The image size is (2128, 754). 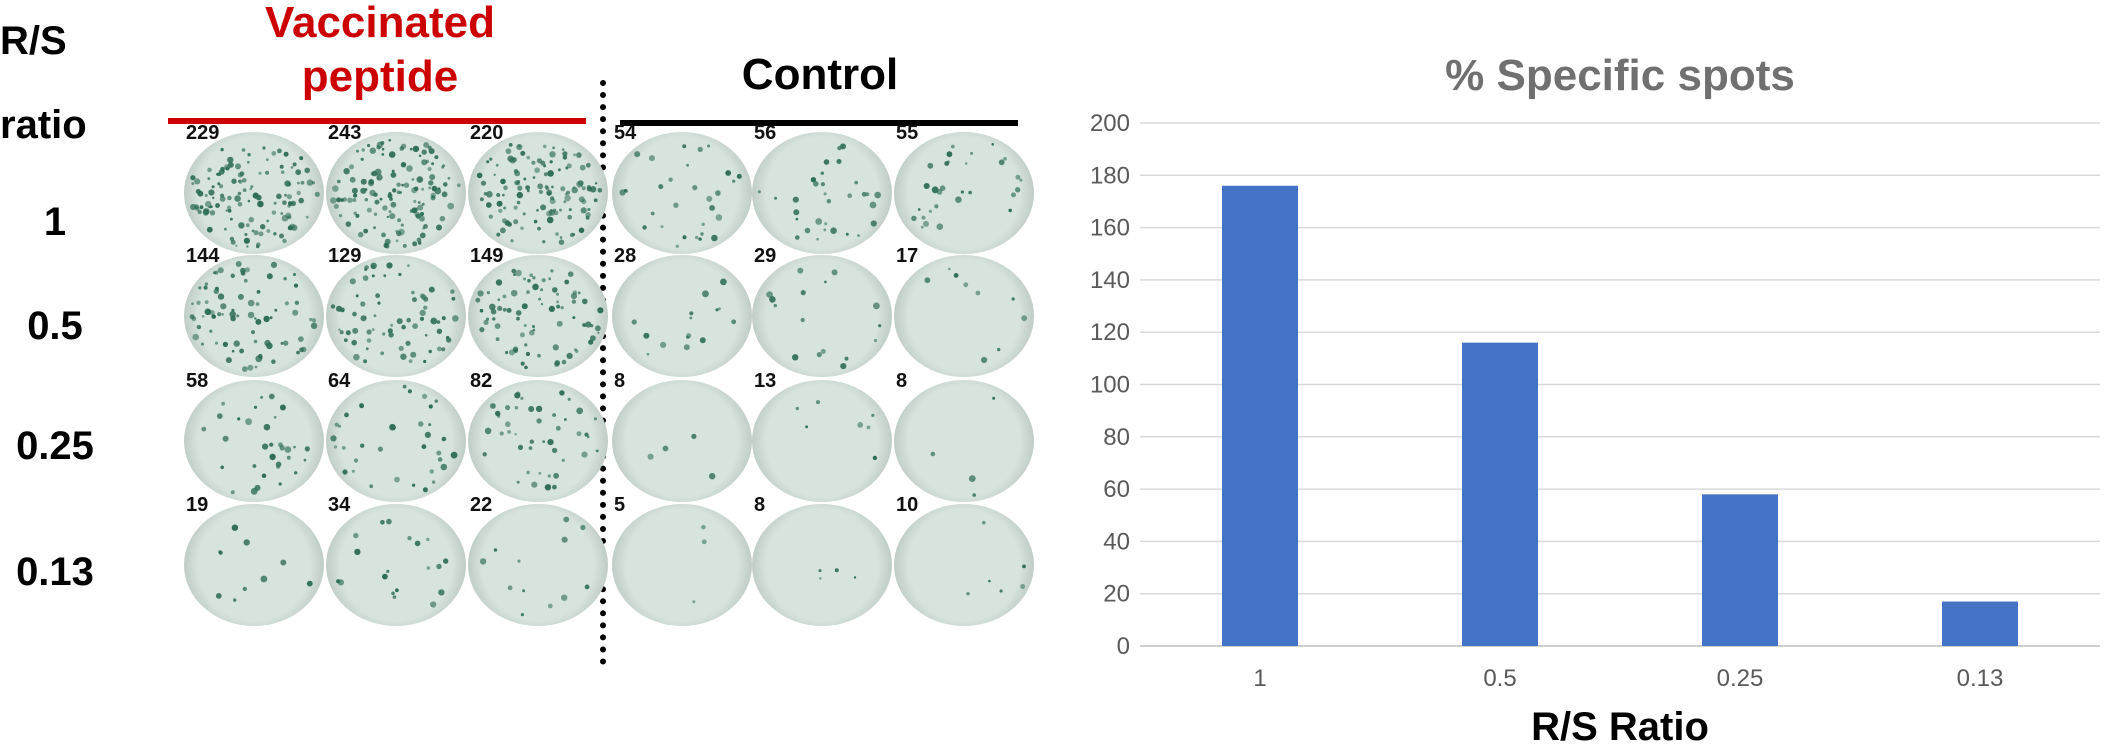 What do you see at coordinates (1116, 541) in the screenshot?
I see `y-tick-label: 40` at bounding box center [1116, 541].